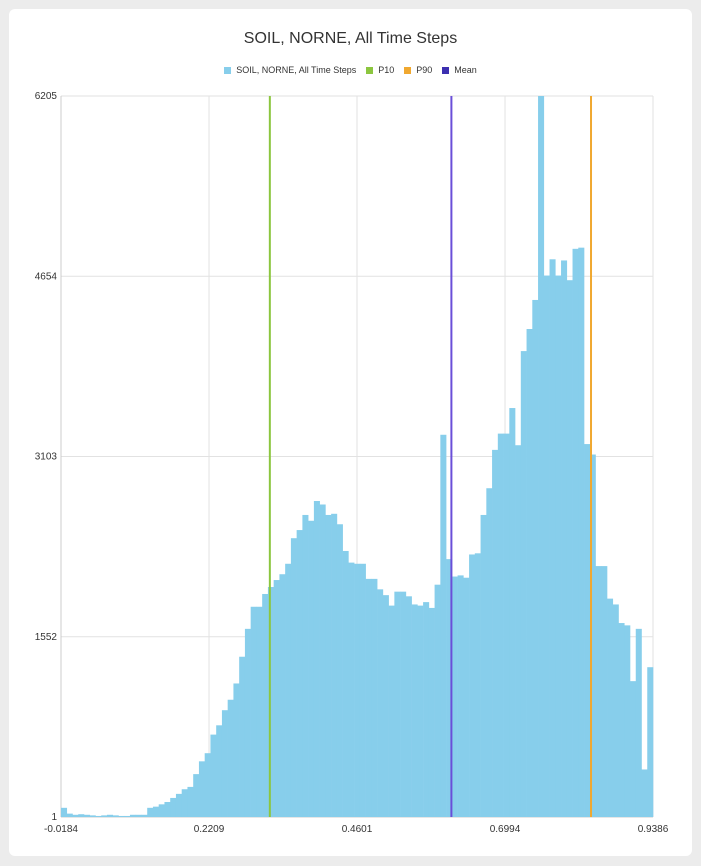 This screenshot has height=866, width=701. Describe the element at coordinates (459, 70) in the screenshot. I see `legend-item-mean: Mean` at that location.